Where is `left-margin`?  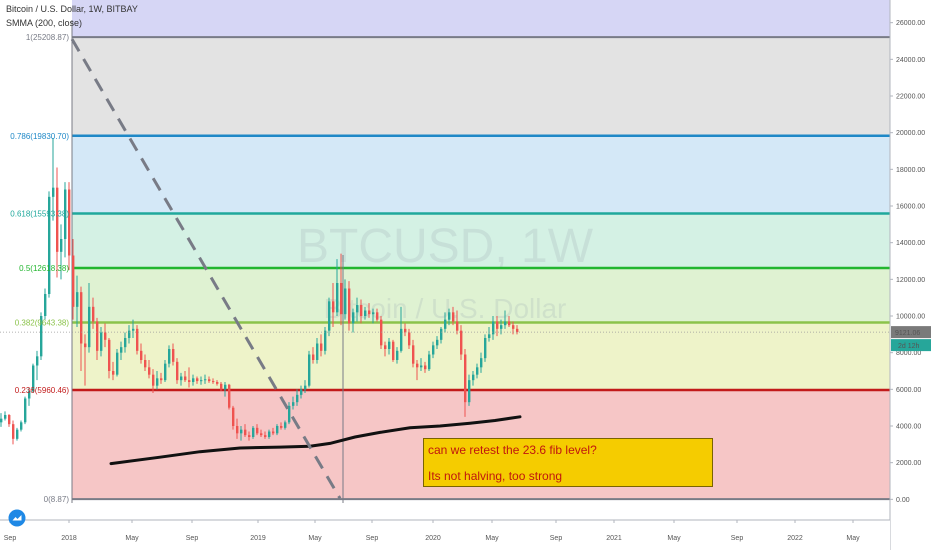
left-margin is located at coordinates (36, 275).